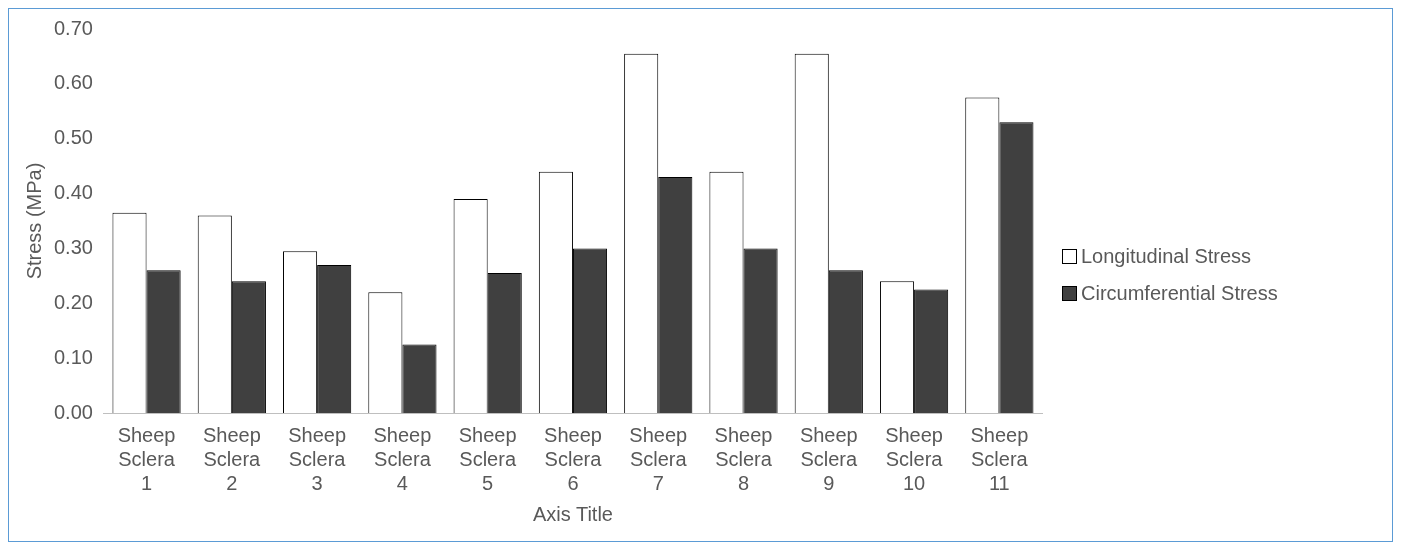 This screenshot has width=1401, height=550. I want to click on x-tick-label: Sheep Sclera 4, so click(402, 458).